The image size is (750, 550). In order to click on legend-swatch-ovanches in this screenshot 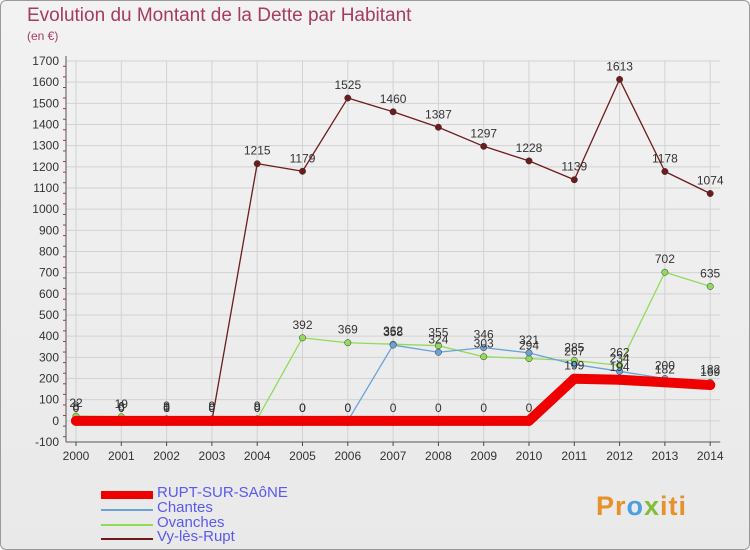, I will do `click(127, 525)`.